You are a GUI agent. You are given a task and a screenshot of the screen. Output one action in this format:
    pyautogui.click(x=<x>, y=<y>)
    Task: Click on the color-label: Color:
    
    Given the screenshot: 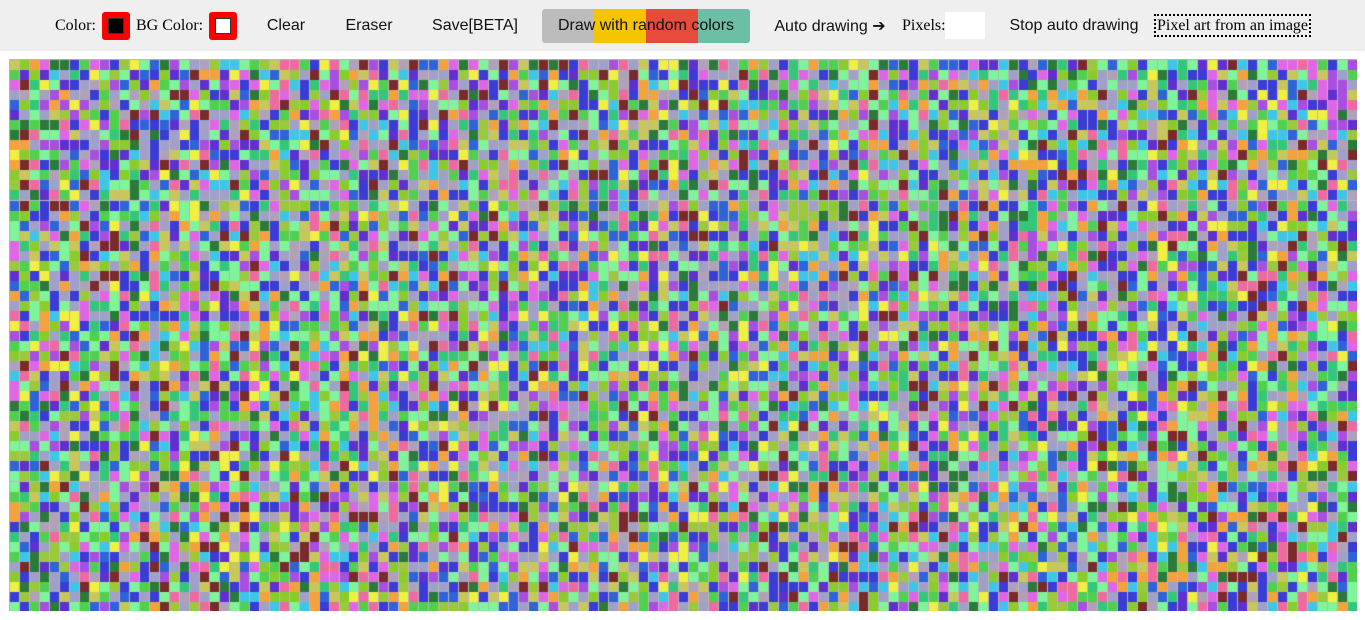 What is the action you would take?
    pyautogui.click(x=75, y=25)
    